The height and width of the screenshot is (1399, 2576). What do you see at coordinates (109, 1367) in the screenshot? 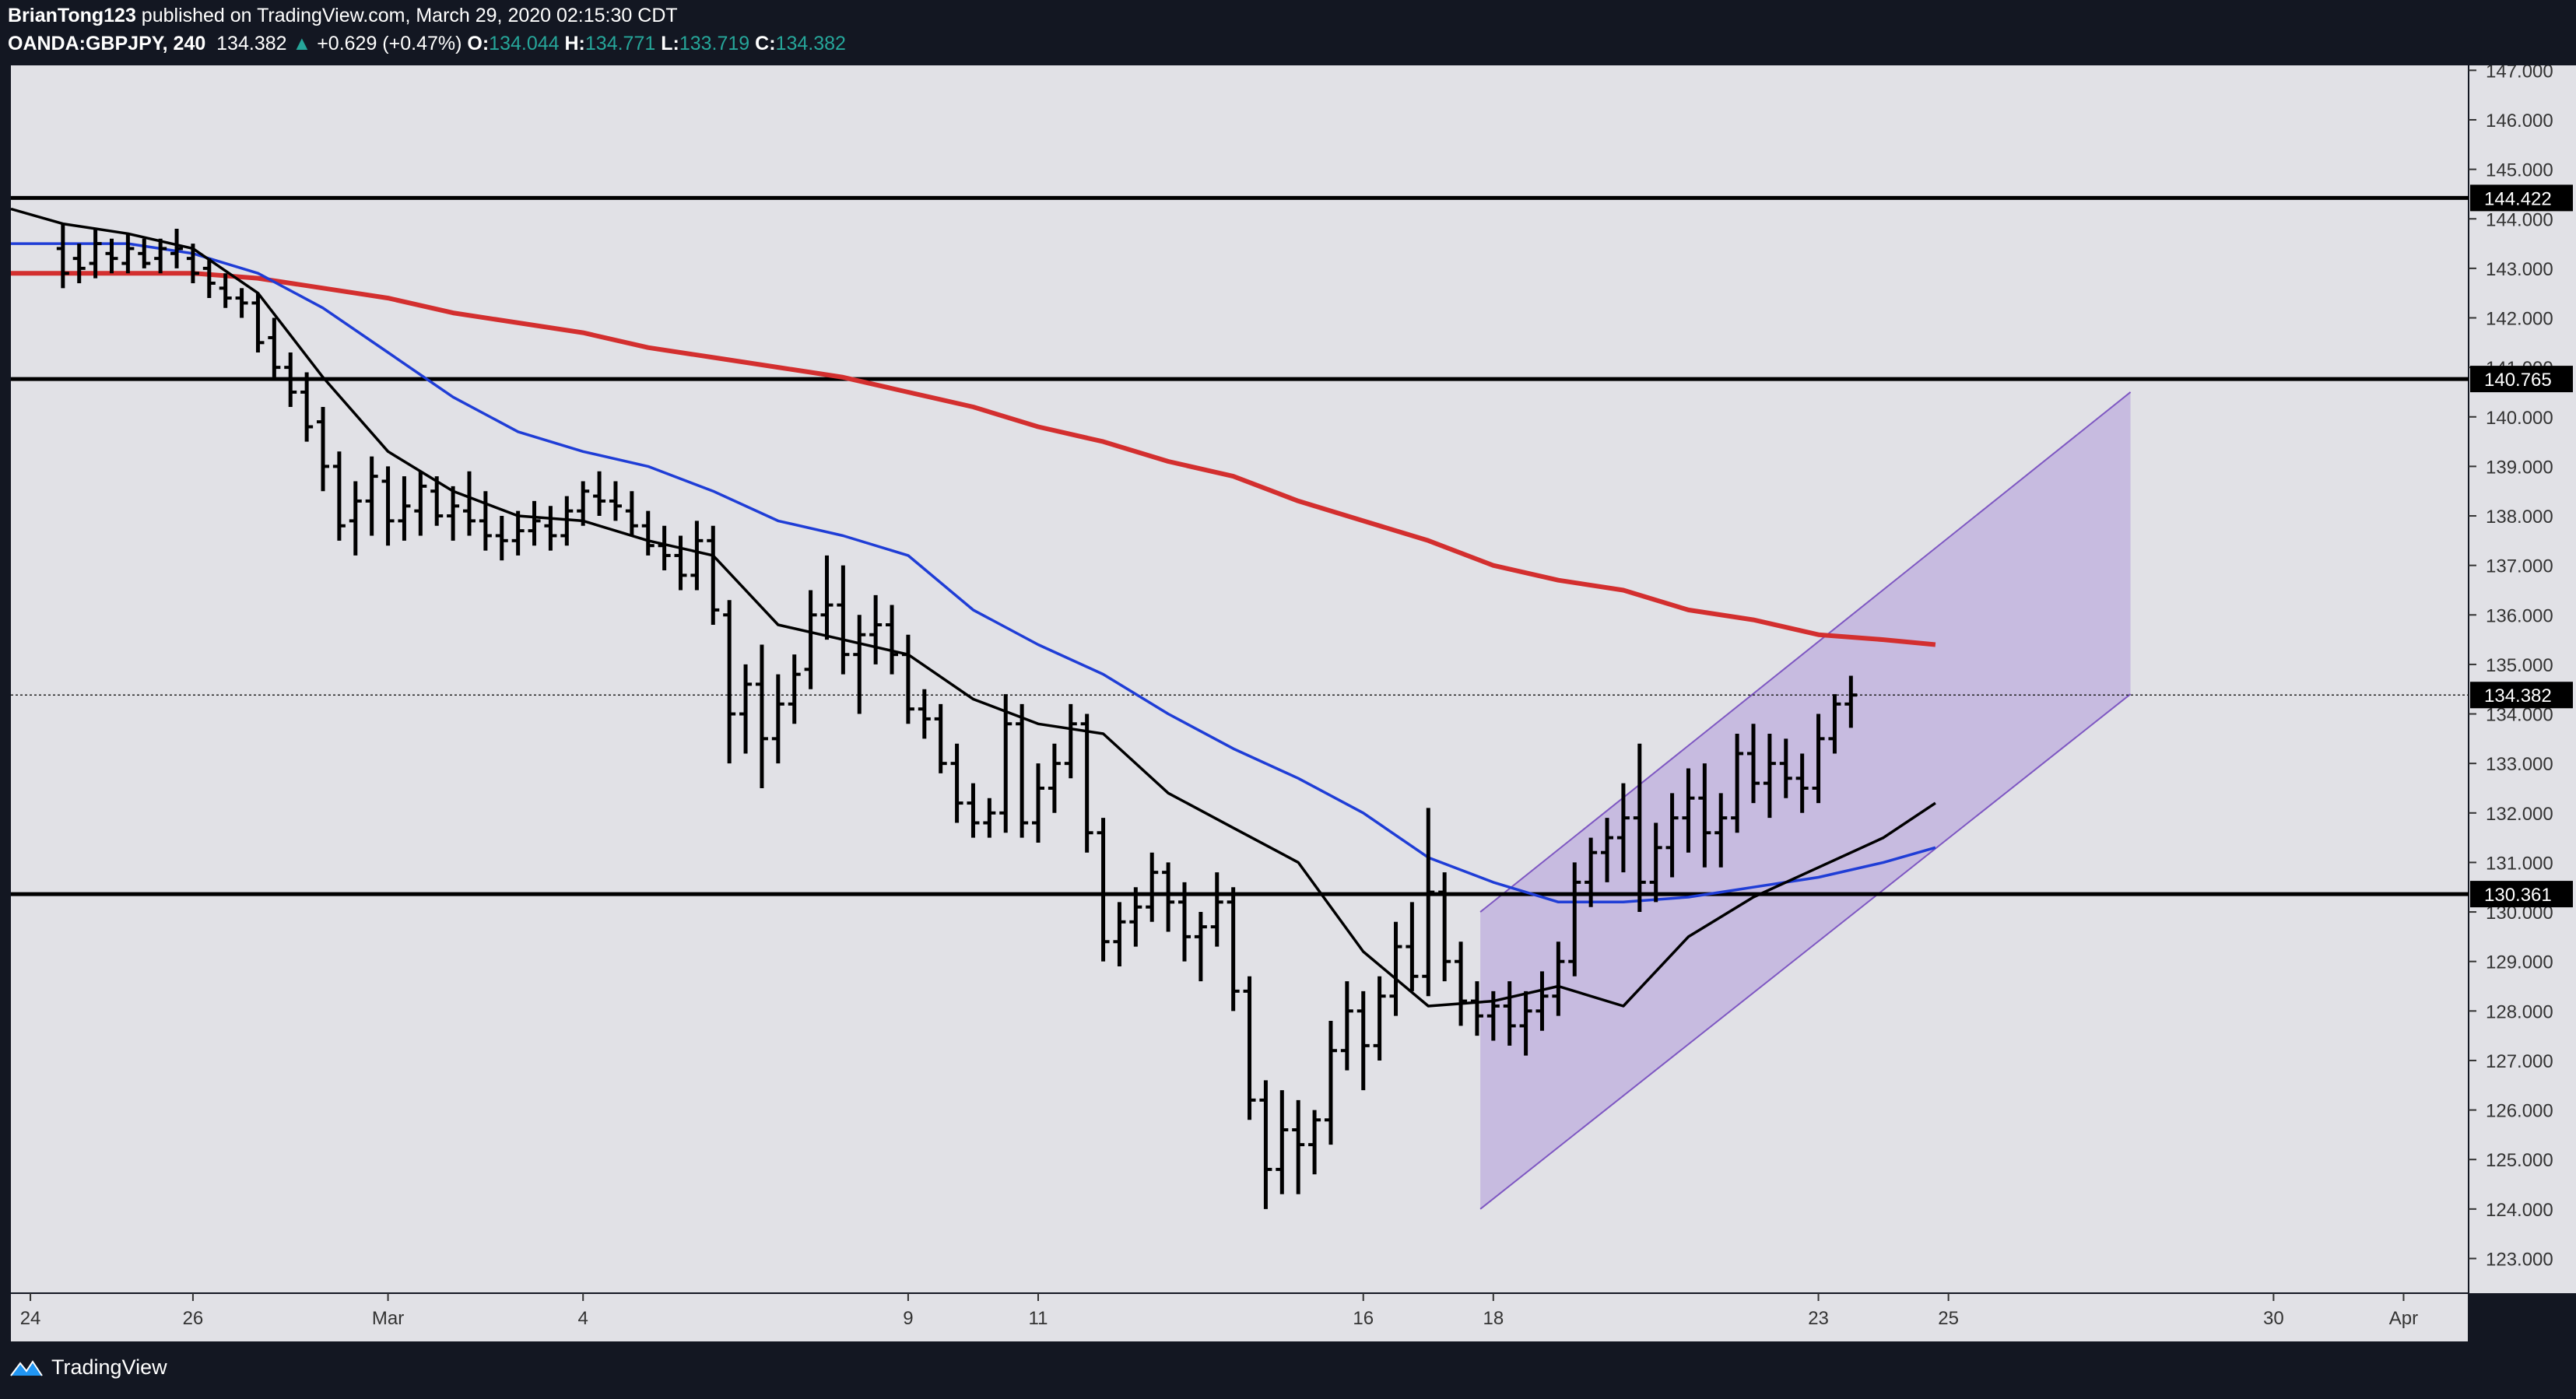
I see `tradingview-brand: TradingView` at bounding box center [109, 1367].